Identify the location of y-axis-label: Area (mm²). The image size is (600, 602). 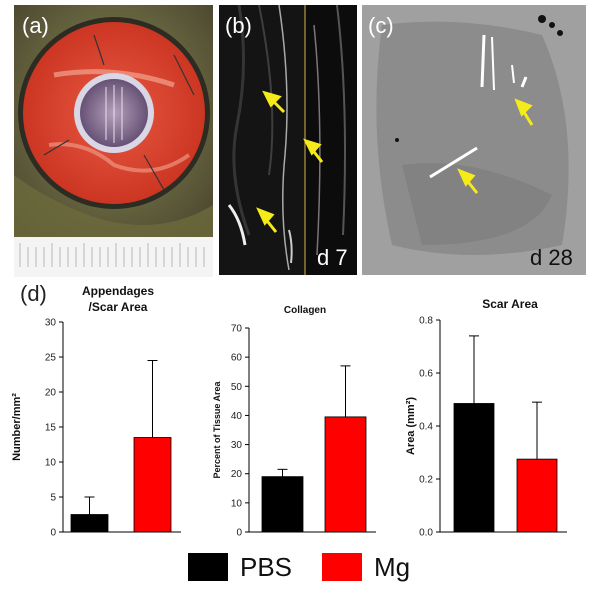
(411, 426).